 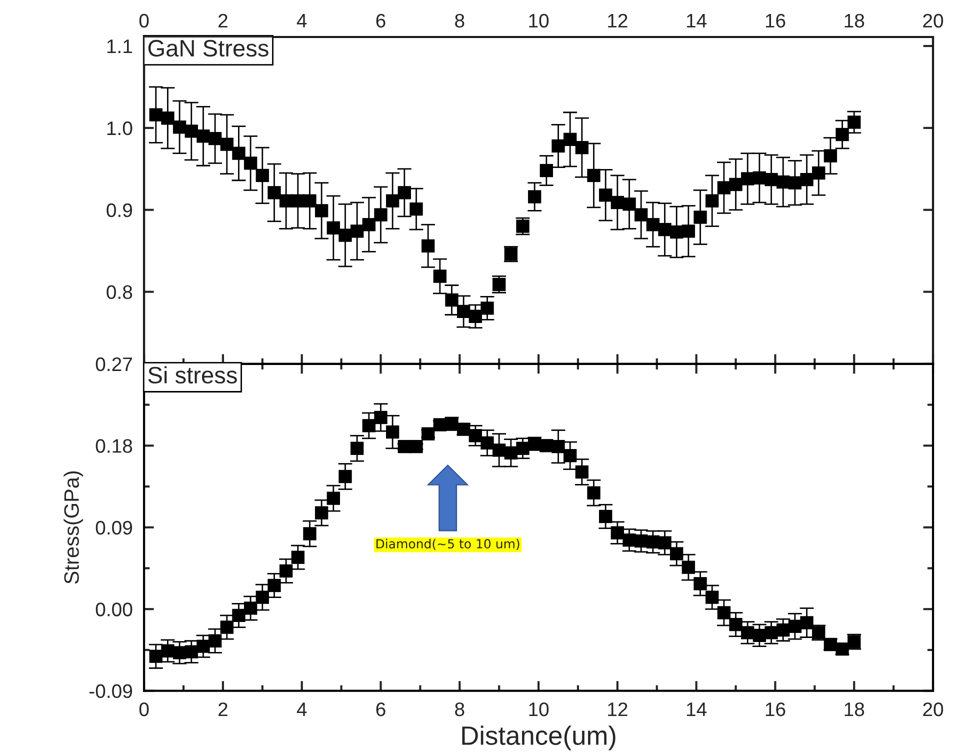 I want to click on x2-tick-label: 18, so click(x=854, y=21).